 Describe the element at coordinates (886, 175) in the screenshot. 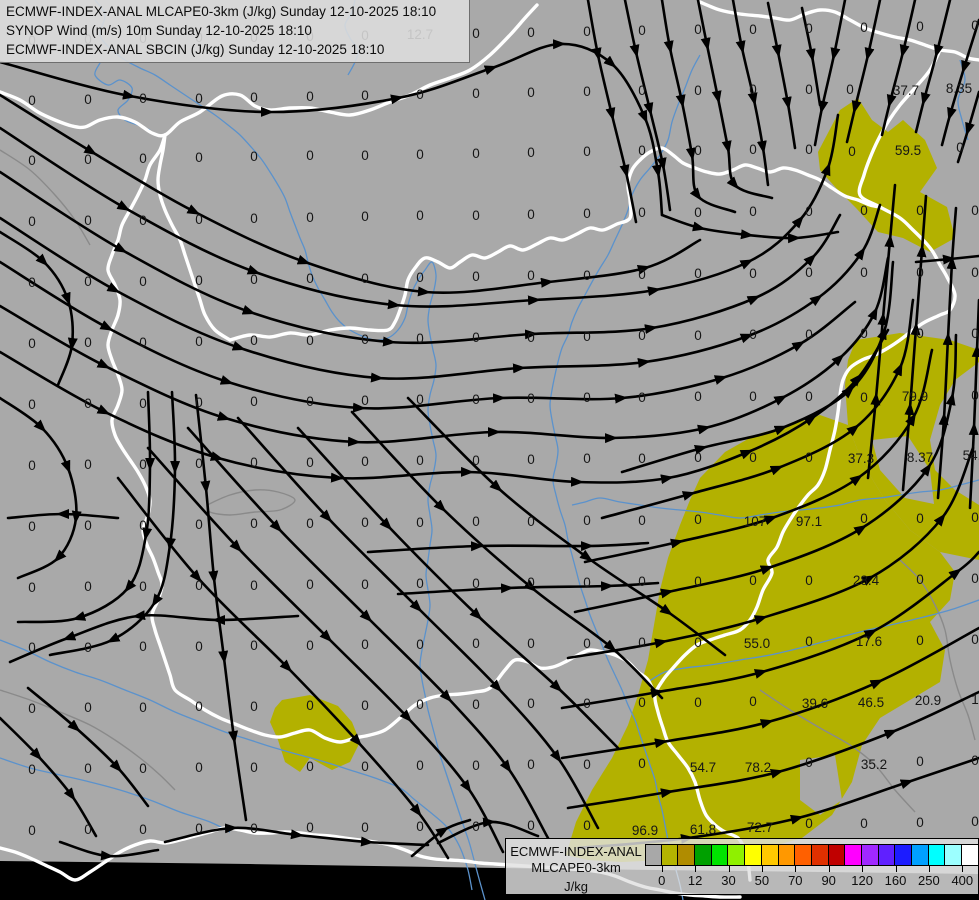

I see `cape-region` at that location.